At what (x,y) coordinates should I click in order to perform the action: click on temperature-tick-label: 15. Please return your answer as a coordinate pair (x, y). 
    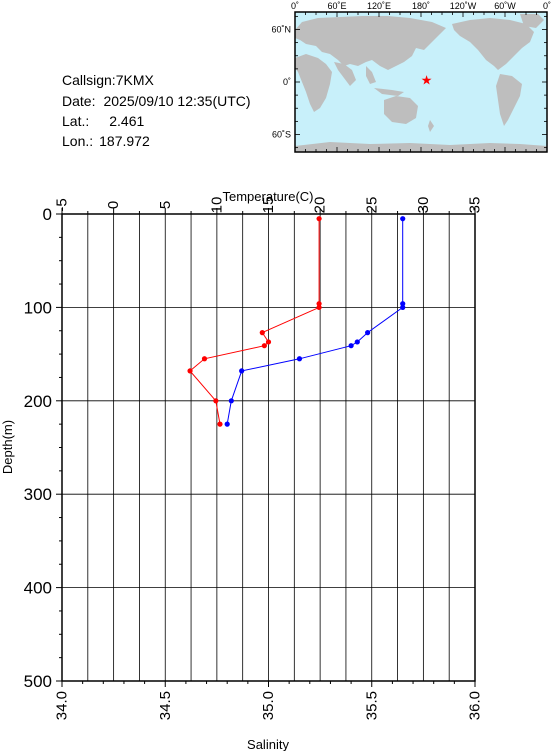
    Looking at the image, I should click on (268, 205).